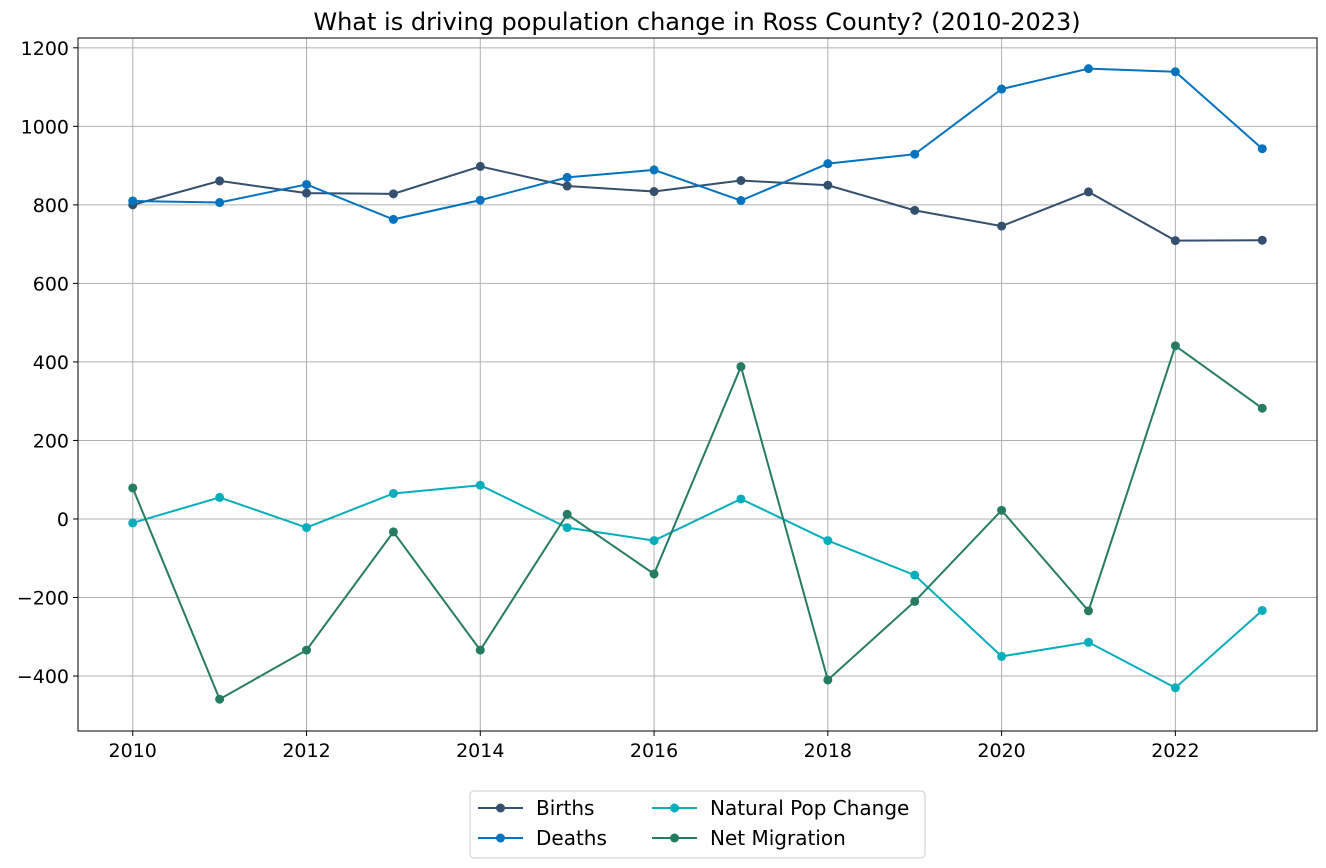  I want to click on x-tick-label: 2010, so click(133, 751).